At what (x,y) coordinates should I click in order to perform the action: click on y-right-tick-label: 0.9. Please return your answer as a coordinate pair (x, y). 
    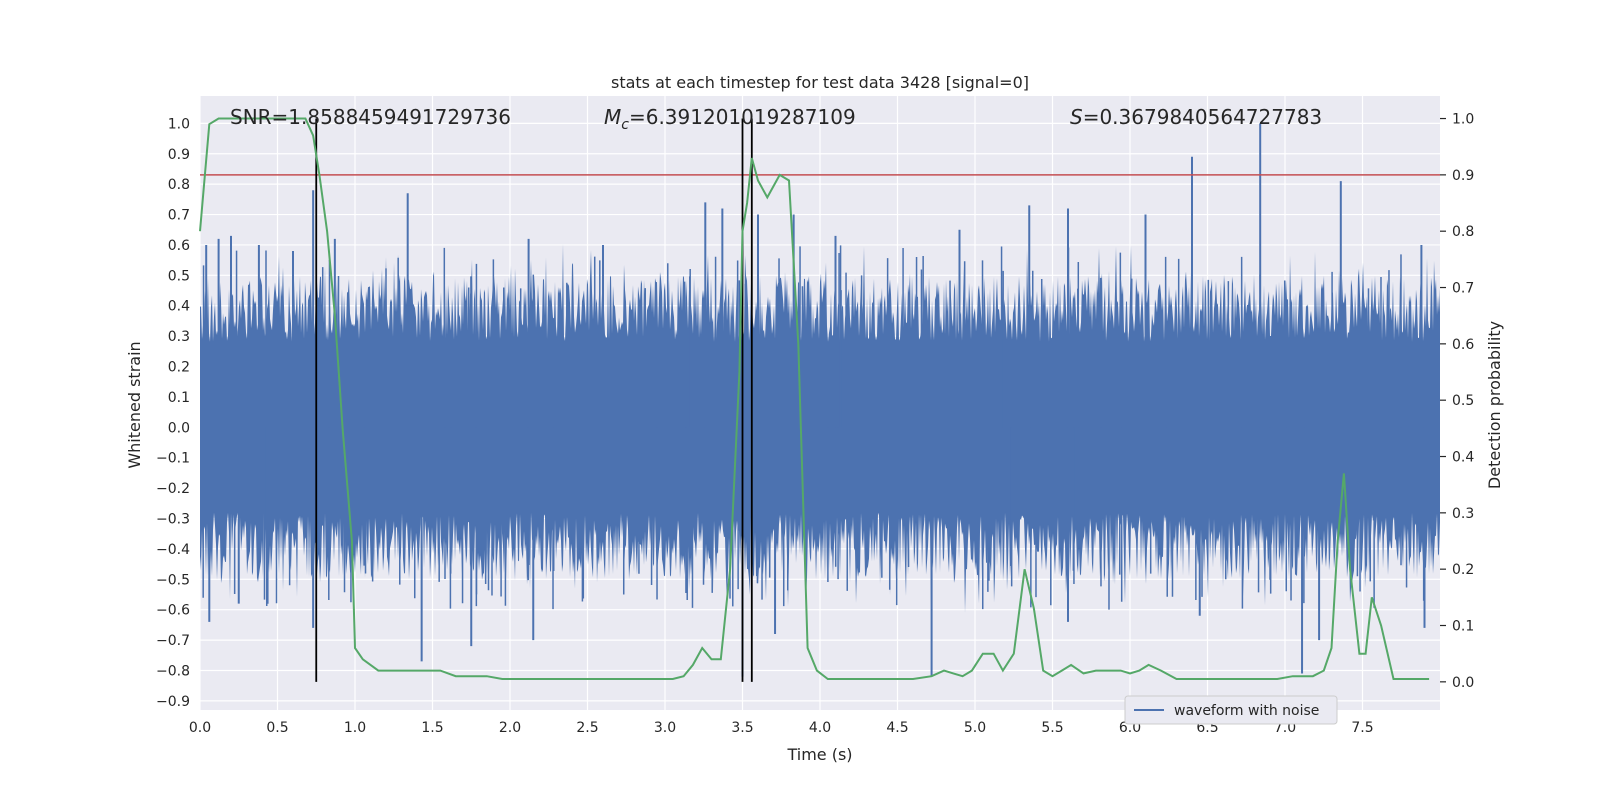
    Looking at the image, I should click on (1463, 176).